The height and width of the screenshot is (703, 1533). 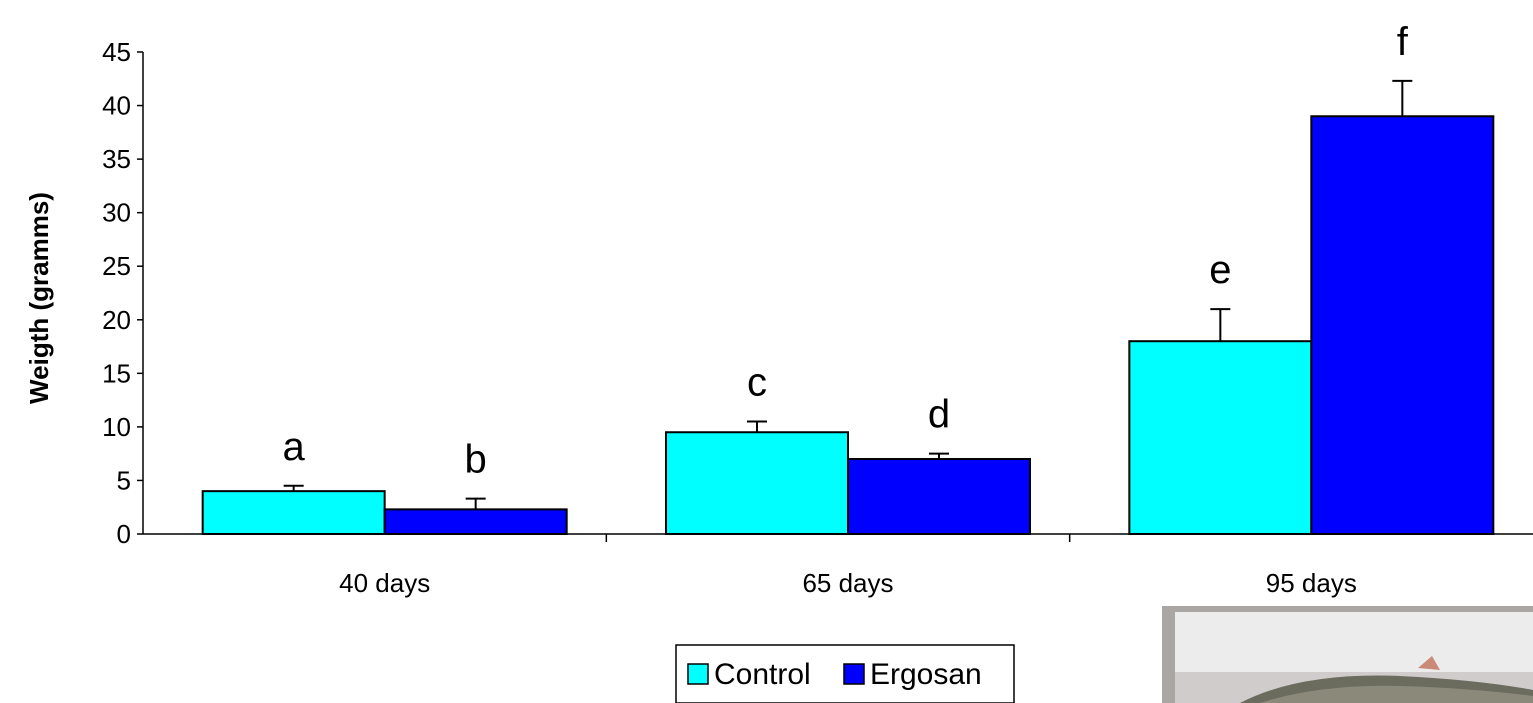 I want to click on y-tick-label: 15, so click(x=116, y=373).